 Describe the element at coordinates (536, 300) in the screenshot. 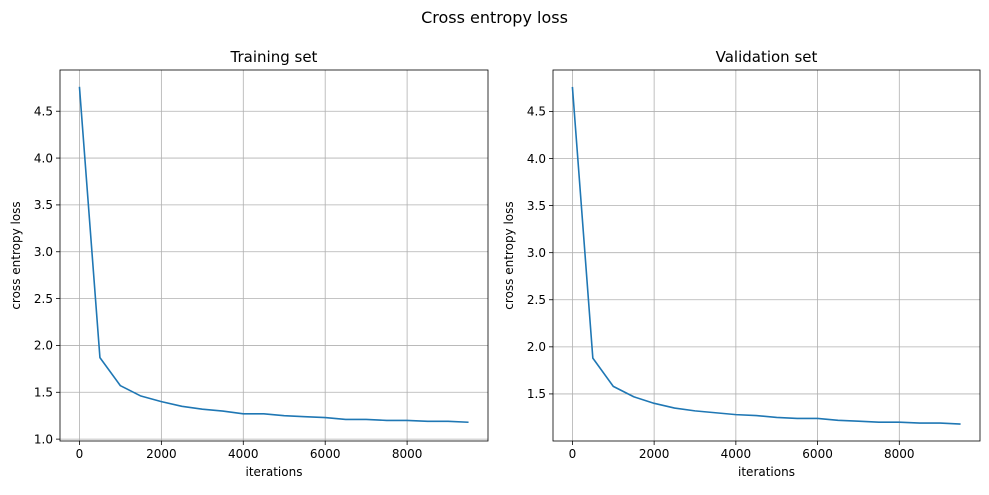

I see `validation-set-y-tick-label: 2.5` at that location.